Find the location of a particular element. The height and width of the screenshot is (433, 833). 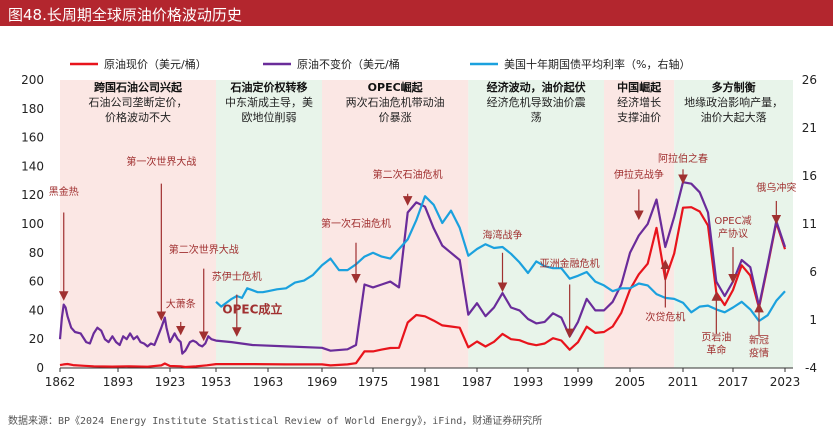

period-desc-6-1: 地缘政治影响产量， is located at coordinates (733, 102).